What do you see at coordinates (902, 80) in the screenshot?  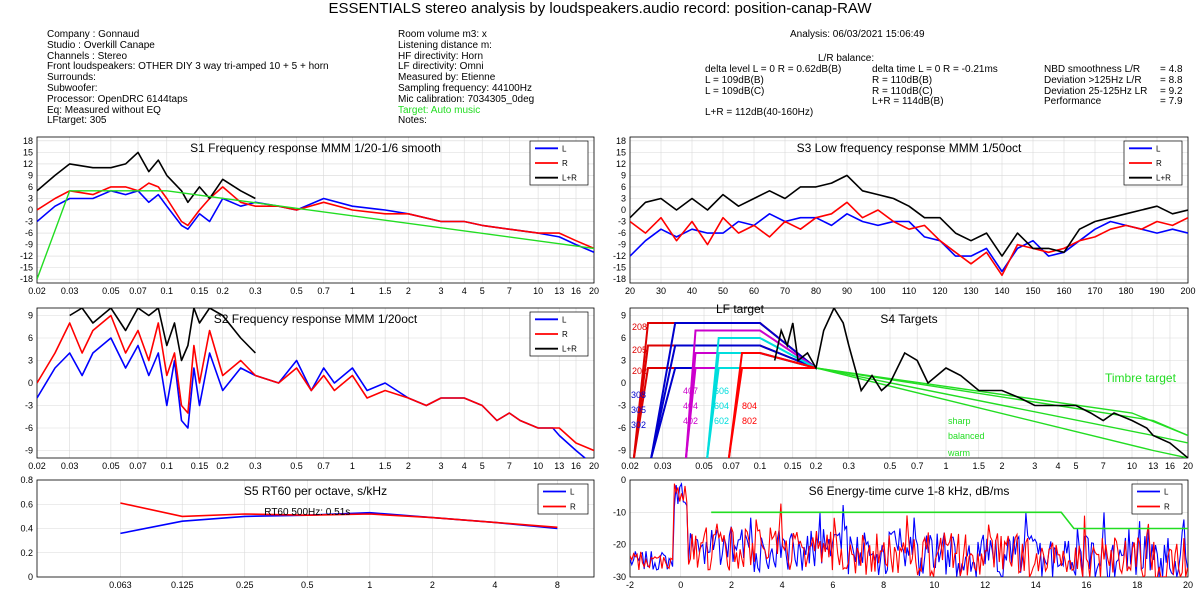 I see `lr-line: R = 110dB(B)` at bounding box center [902, 80].